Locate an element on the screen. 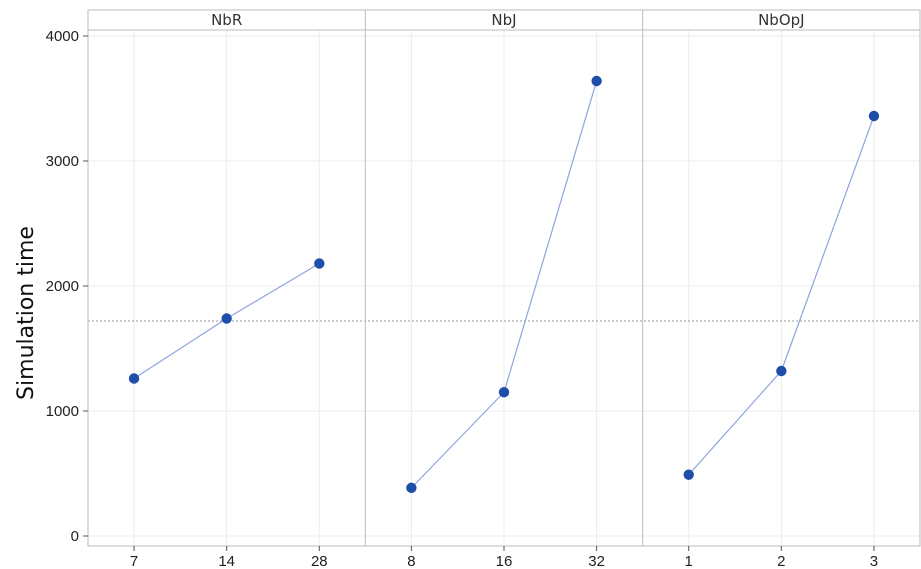 This screenshot has height=569, width=921. y-axis-label: Simulation time is located at coordinates (26, 313).